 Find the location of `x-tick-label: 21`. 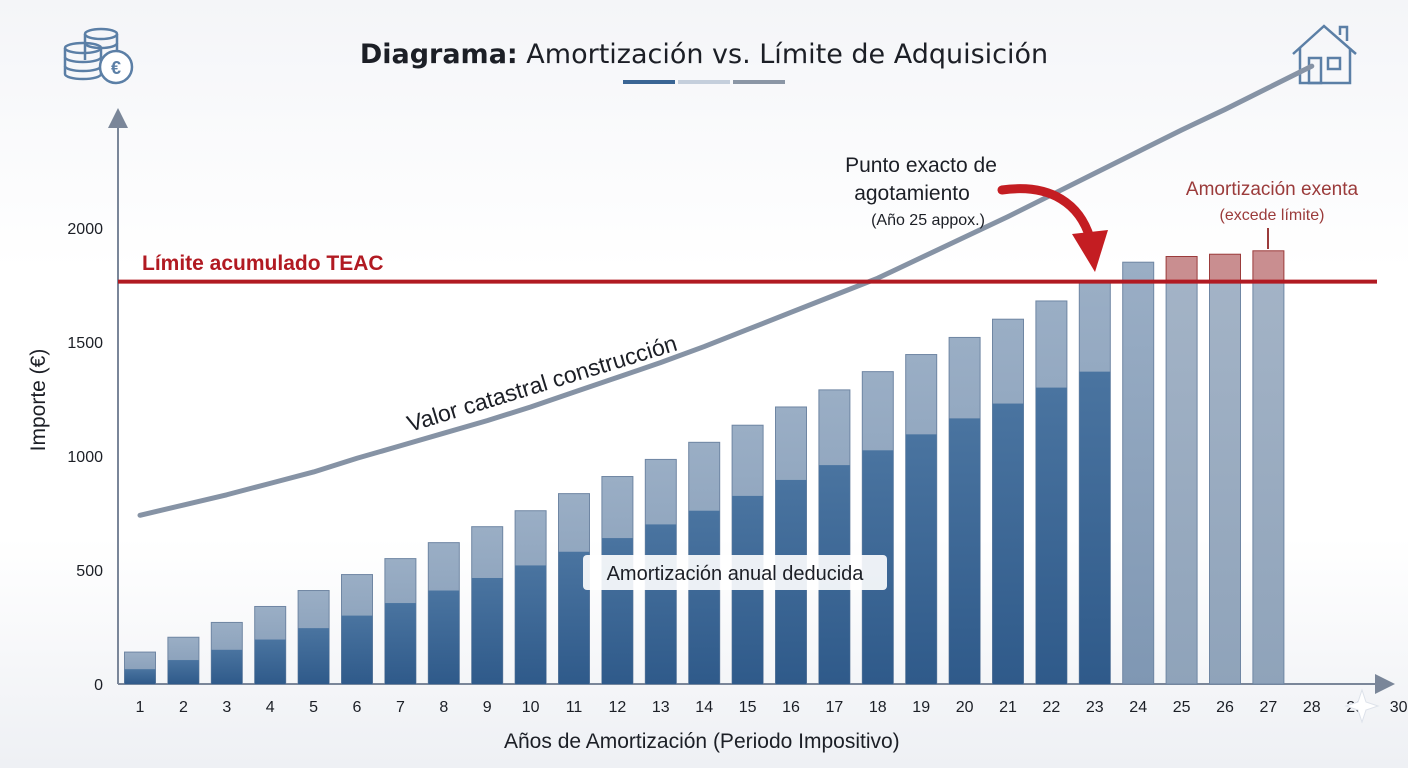

x-tick-label: 21 is located at coordinates (1008, 707).